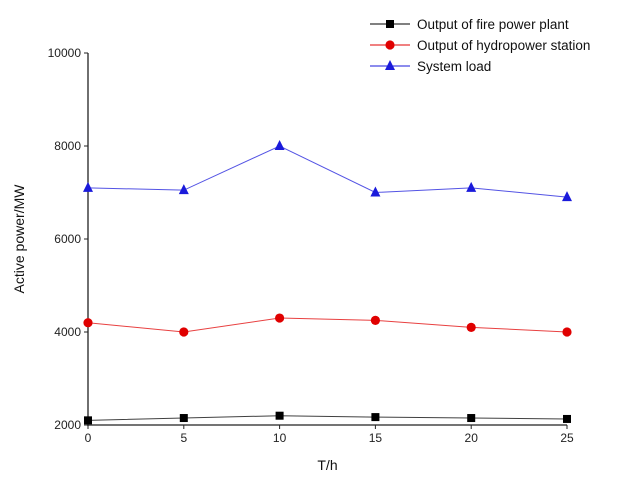 The width and height of the screenshot is (638, 478). Describe the element at coordinates (280, 438) in the screenshot. I see `x-tick-label: 10` at that location.